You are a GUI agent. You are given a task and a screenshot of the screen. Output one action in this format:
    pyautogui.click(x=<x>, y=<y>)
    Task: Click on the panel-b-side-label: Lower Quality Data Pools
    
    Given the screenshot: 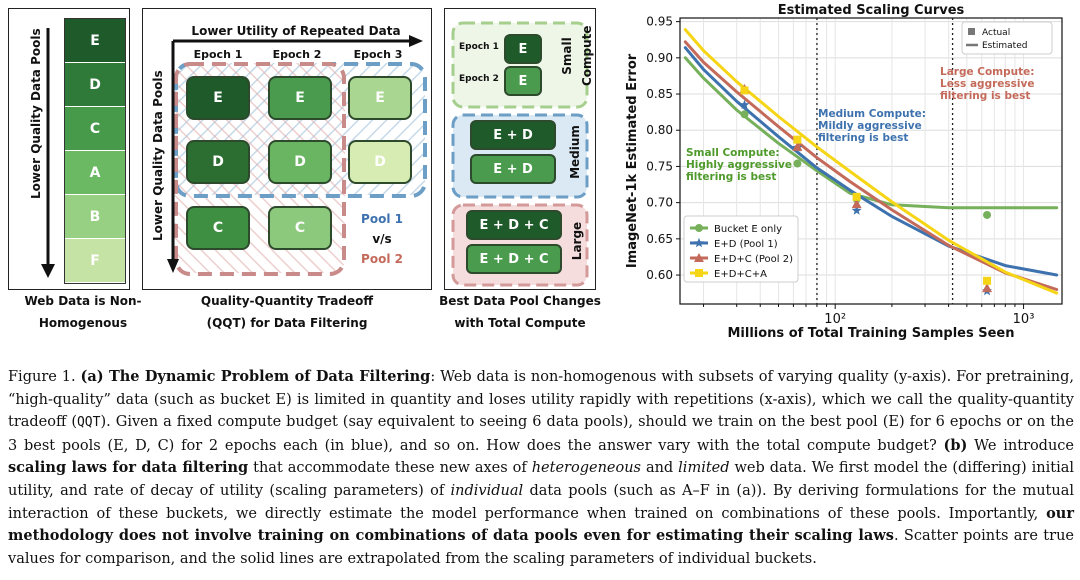 What is the action you would take?
    pyautogui.click(x=158, y=155)
    